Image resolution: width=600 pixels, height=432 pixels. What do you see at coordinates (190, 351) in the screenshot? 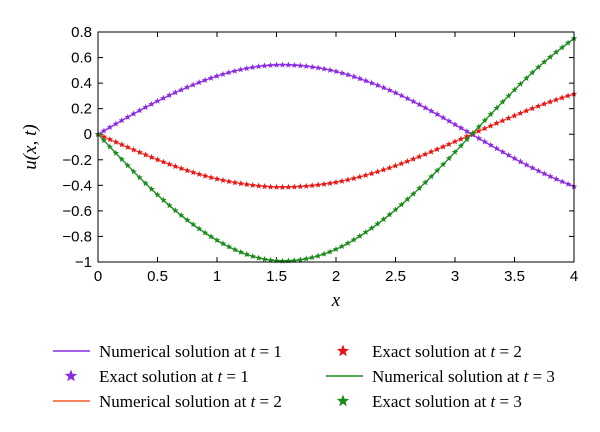
I see `legend-label: Numerical solution at t = 1` at bounding box center [190, 351].